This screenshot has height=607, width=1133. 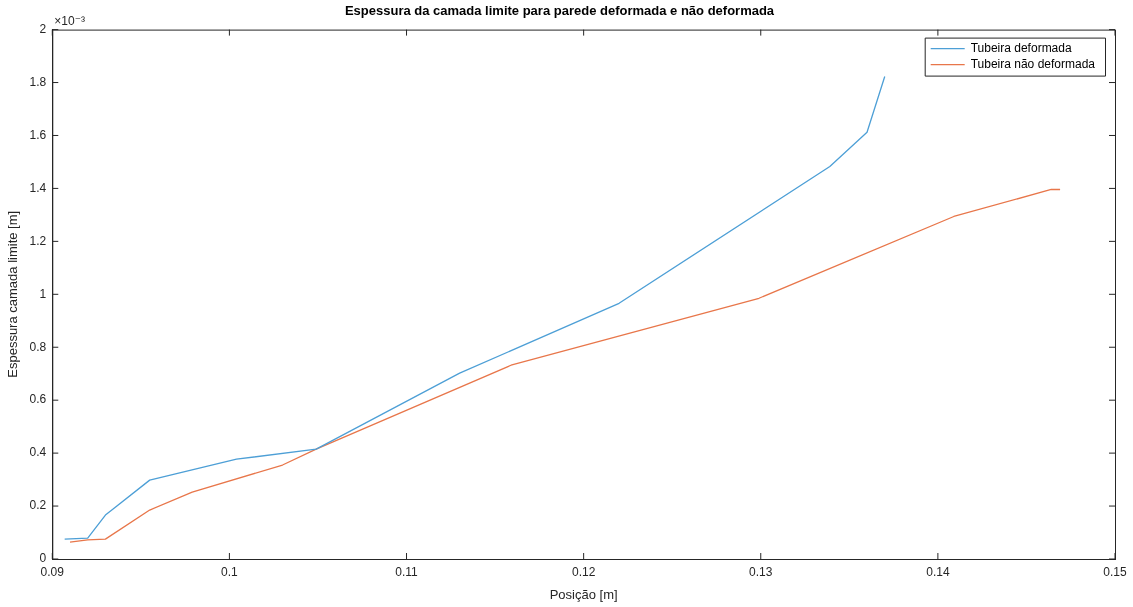 What do you see at coordinates (407, 571) in the screenshot?
I see `x-tick-label: 0.11` at bounding box center [407, 571].